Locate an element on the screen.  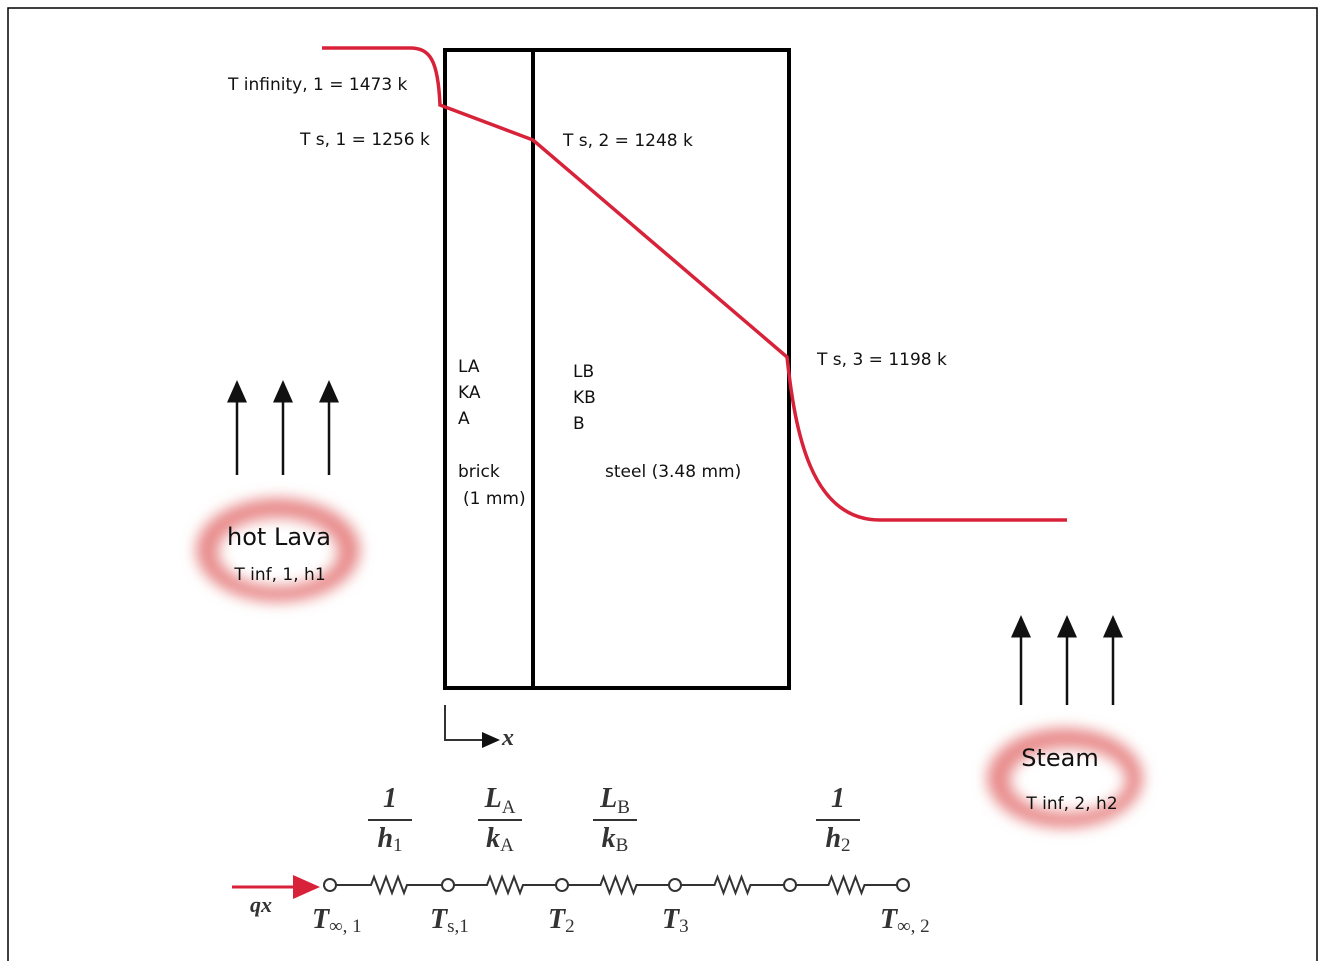
temperature-label: T infinity, 1 = 1473 k is located at coordinates (317, 85).